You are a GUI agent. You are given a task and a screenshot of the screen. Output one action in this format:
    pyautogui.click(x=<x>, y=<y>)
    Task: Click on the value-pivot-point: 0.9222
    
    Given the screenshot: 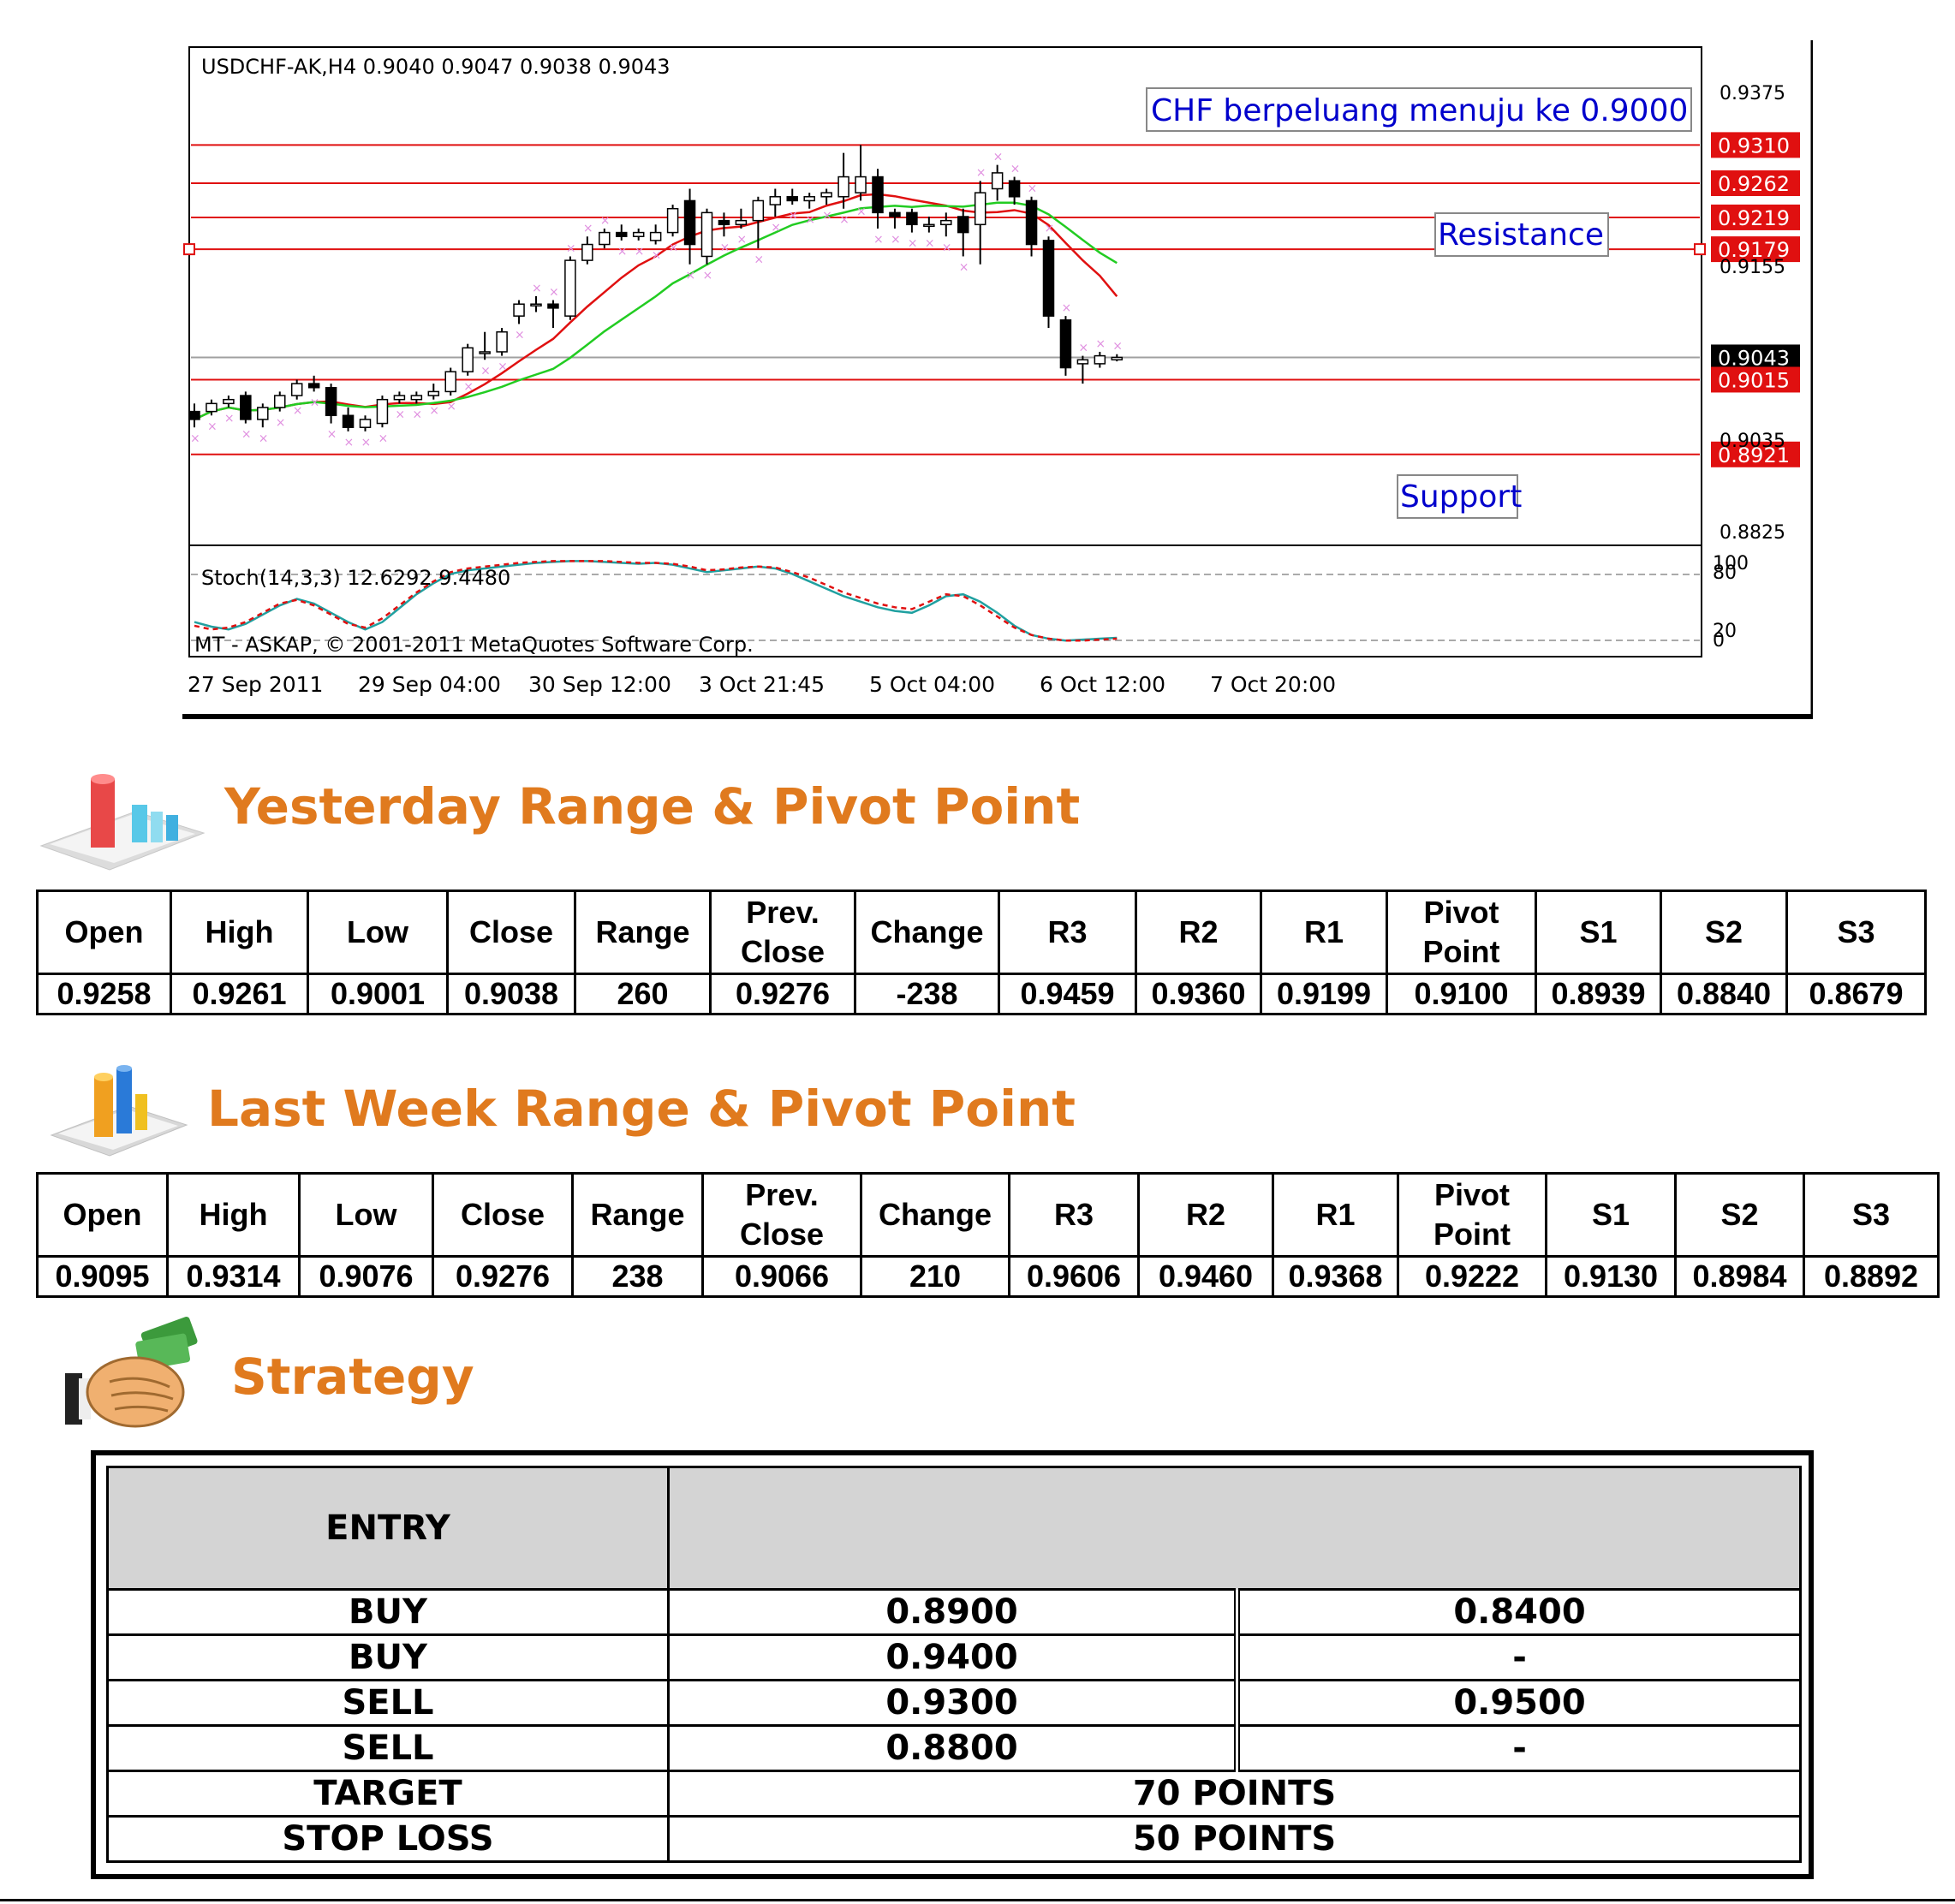 What is the action you would take?
    pyautogui.click(x=1472, y=1276)
    